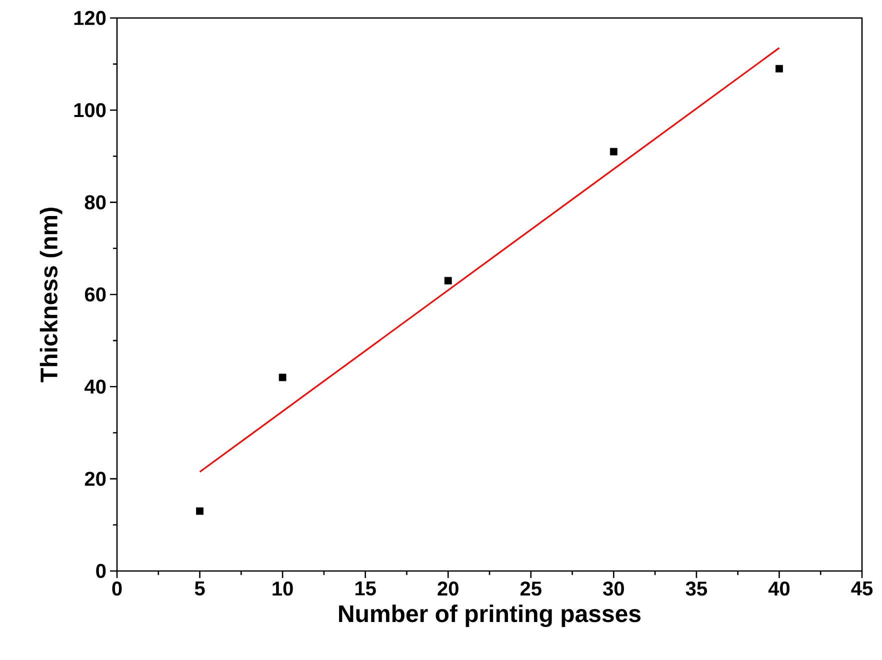  I want to click on x-tick-label: 25, so click(531, 589).